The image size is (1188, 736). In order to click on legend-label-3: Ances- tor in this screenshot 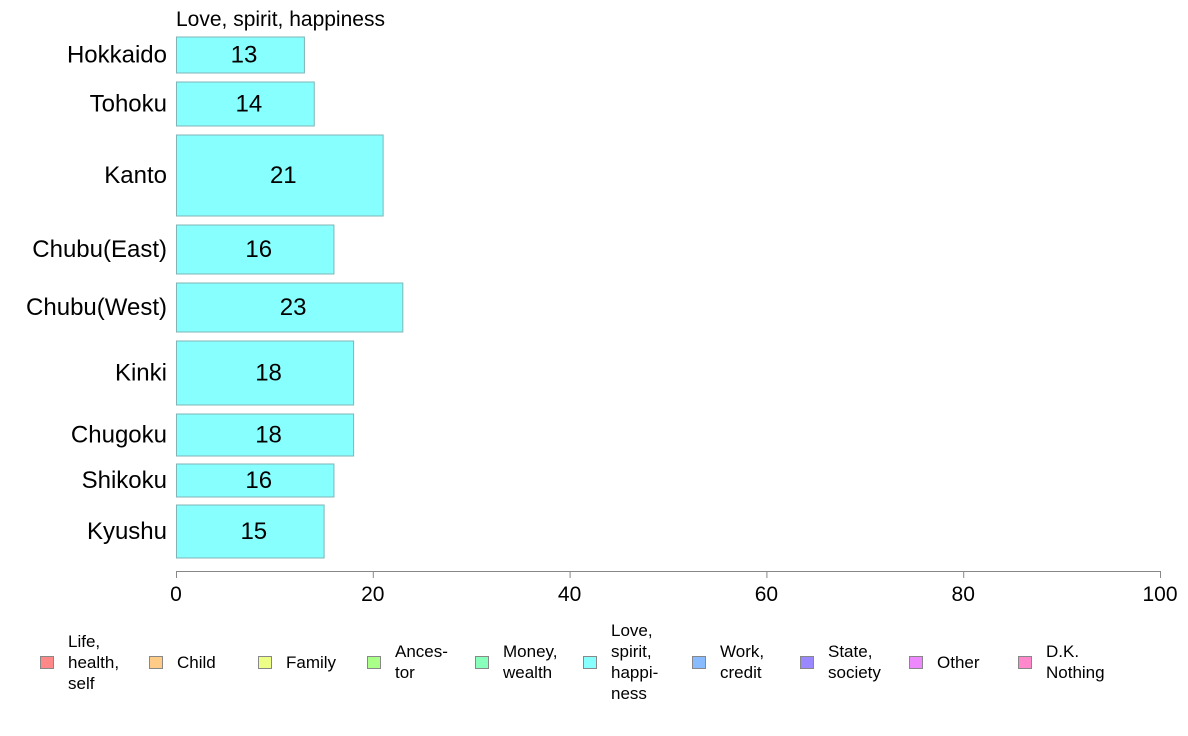, I will do `click(421, 662)`.